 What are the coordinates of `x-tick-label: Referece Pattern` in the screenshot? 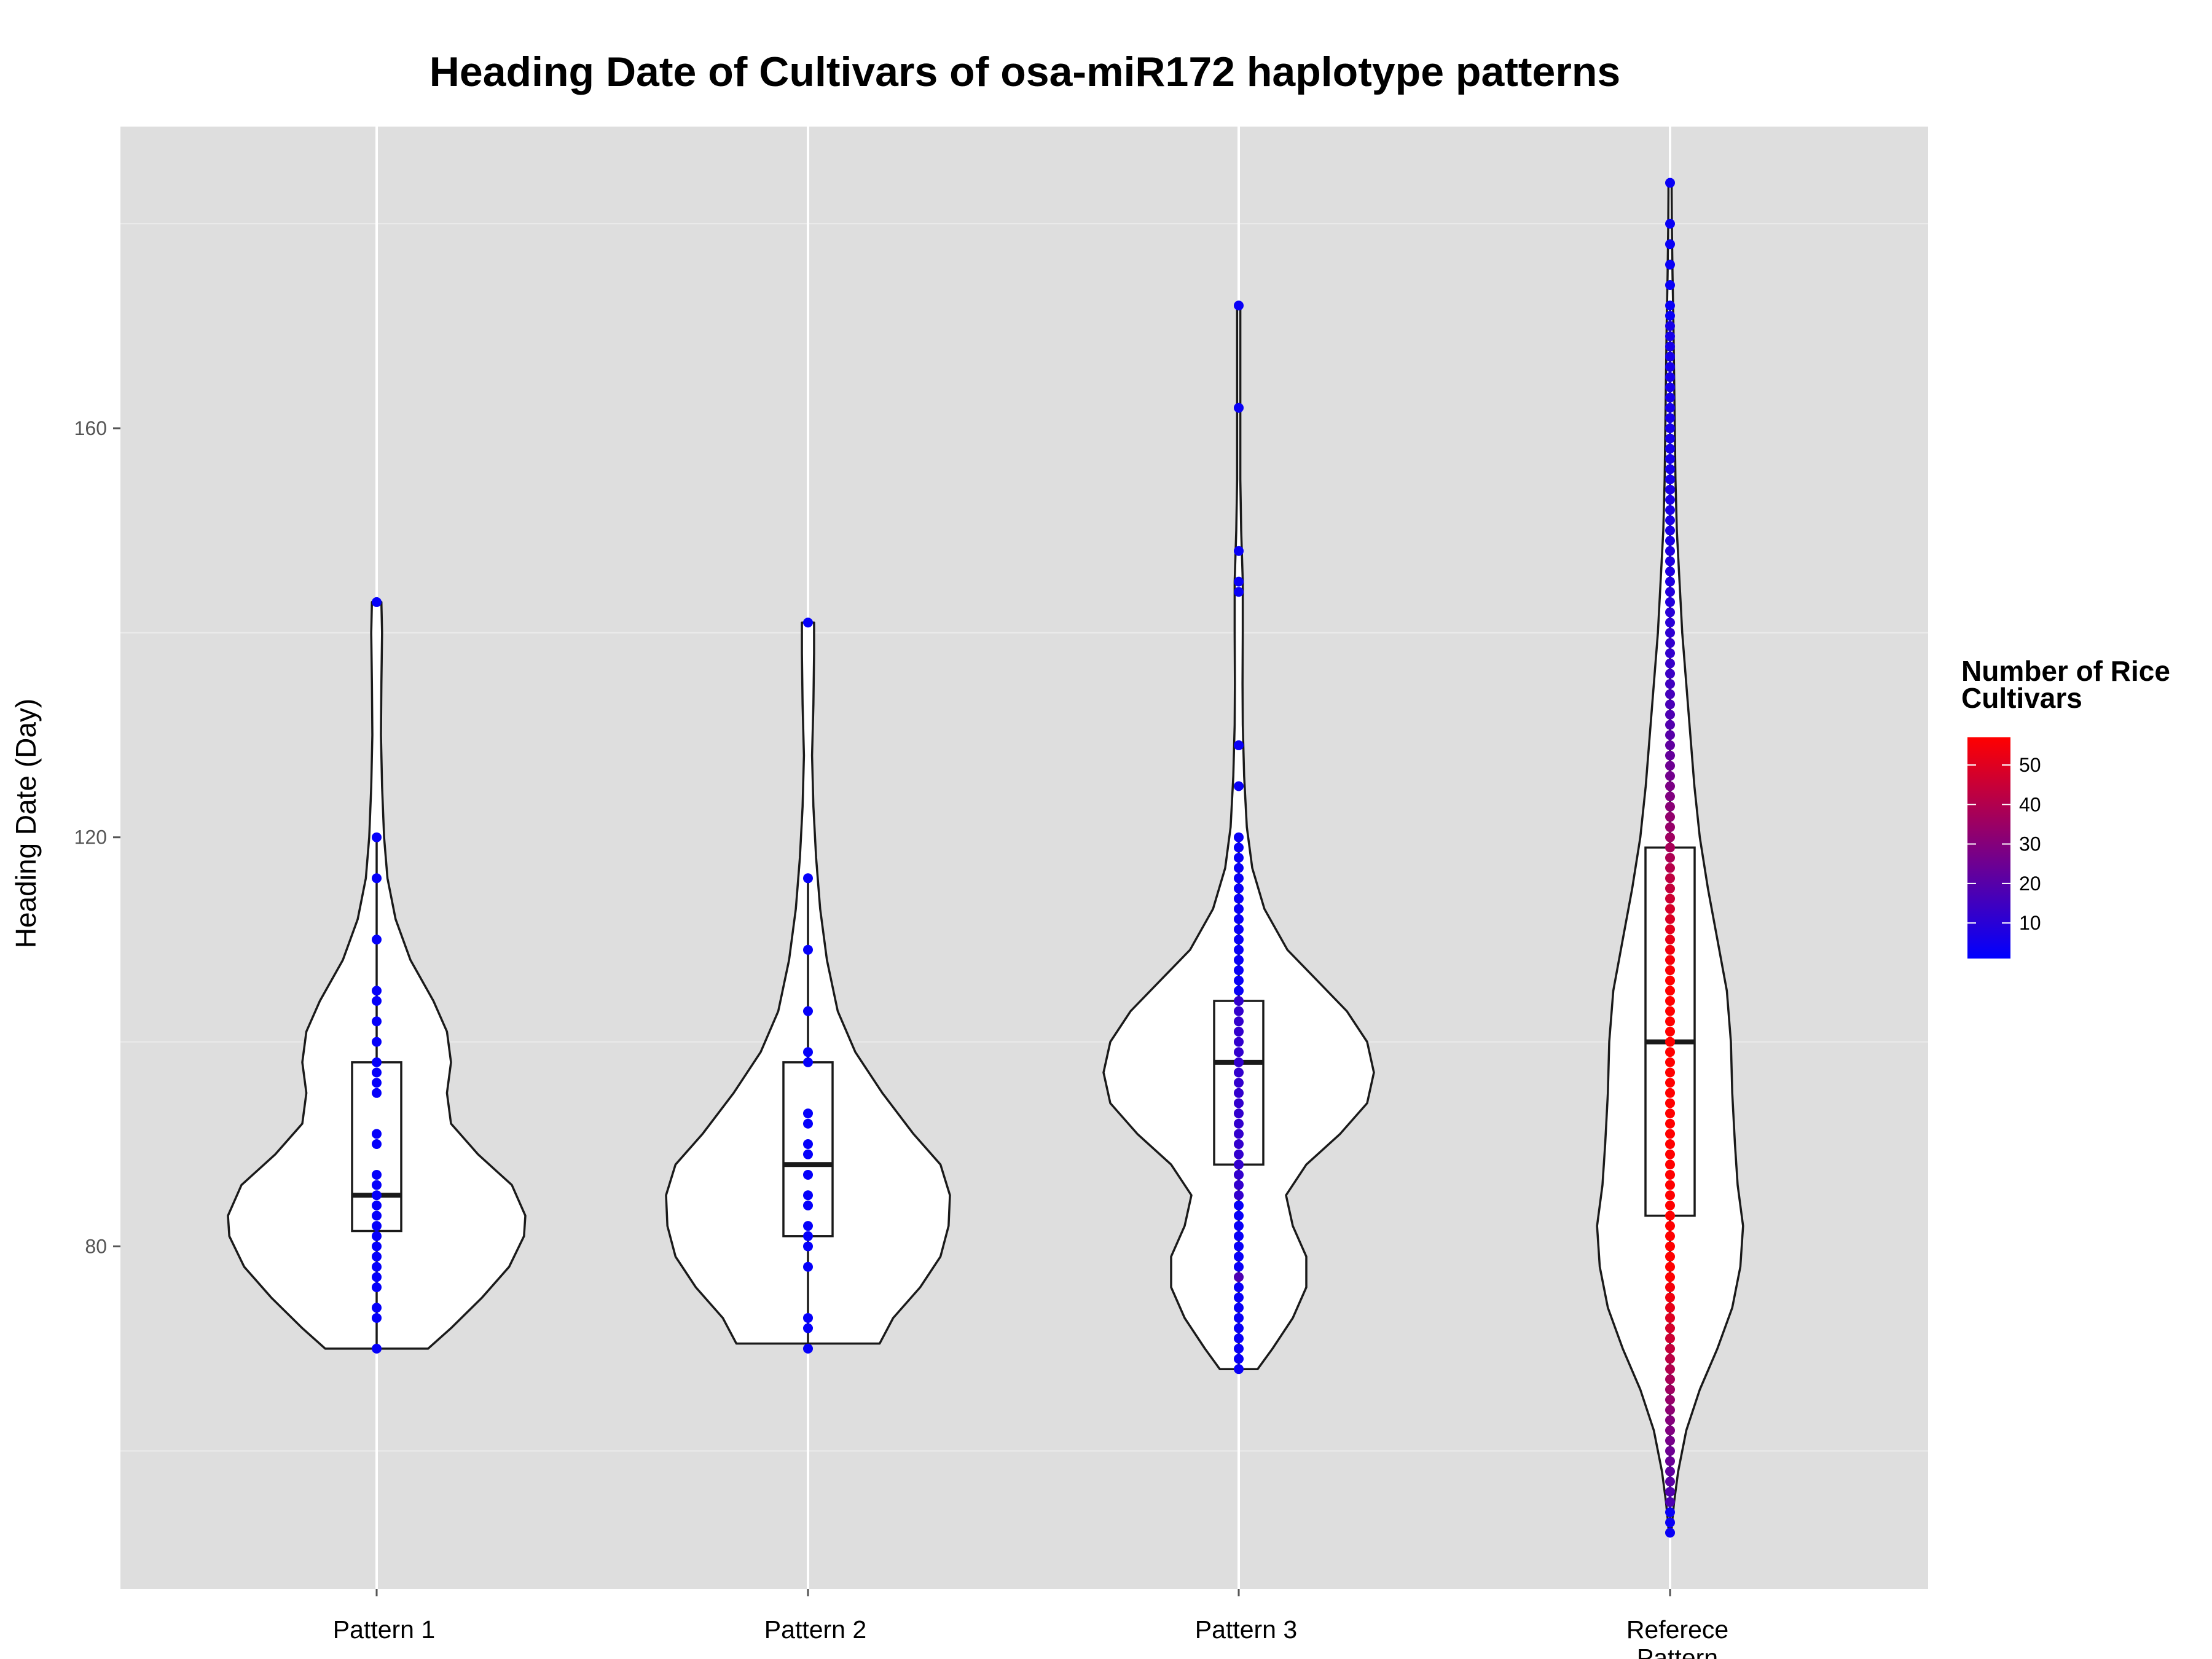 It's located at (1677, 1637).